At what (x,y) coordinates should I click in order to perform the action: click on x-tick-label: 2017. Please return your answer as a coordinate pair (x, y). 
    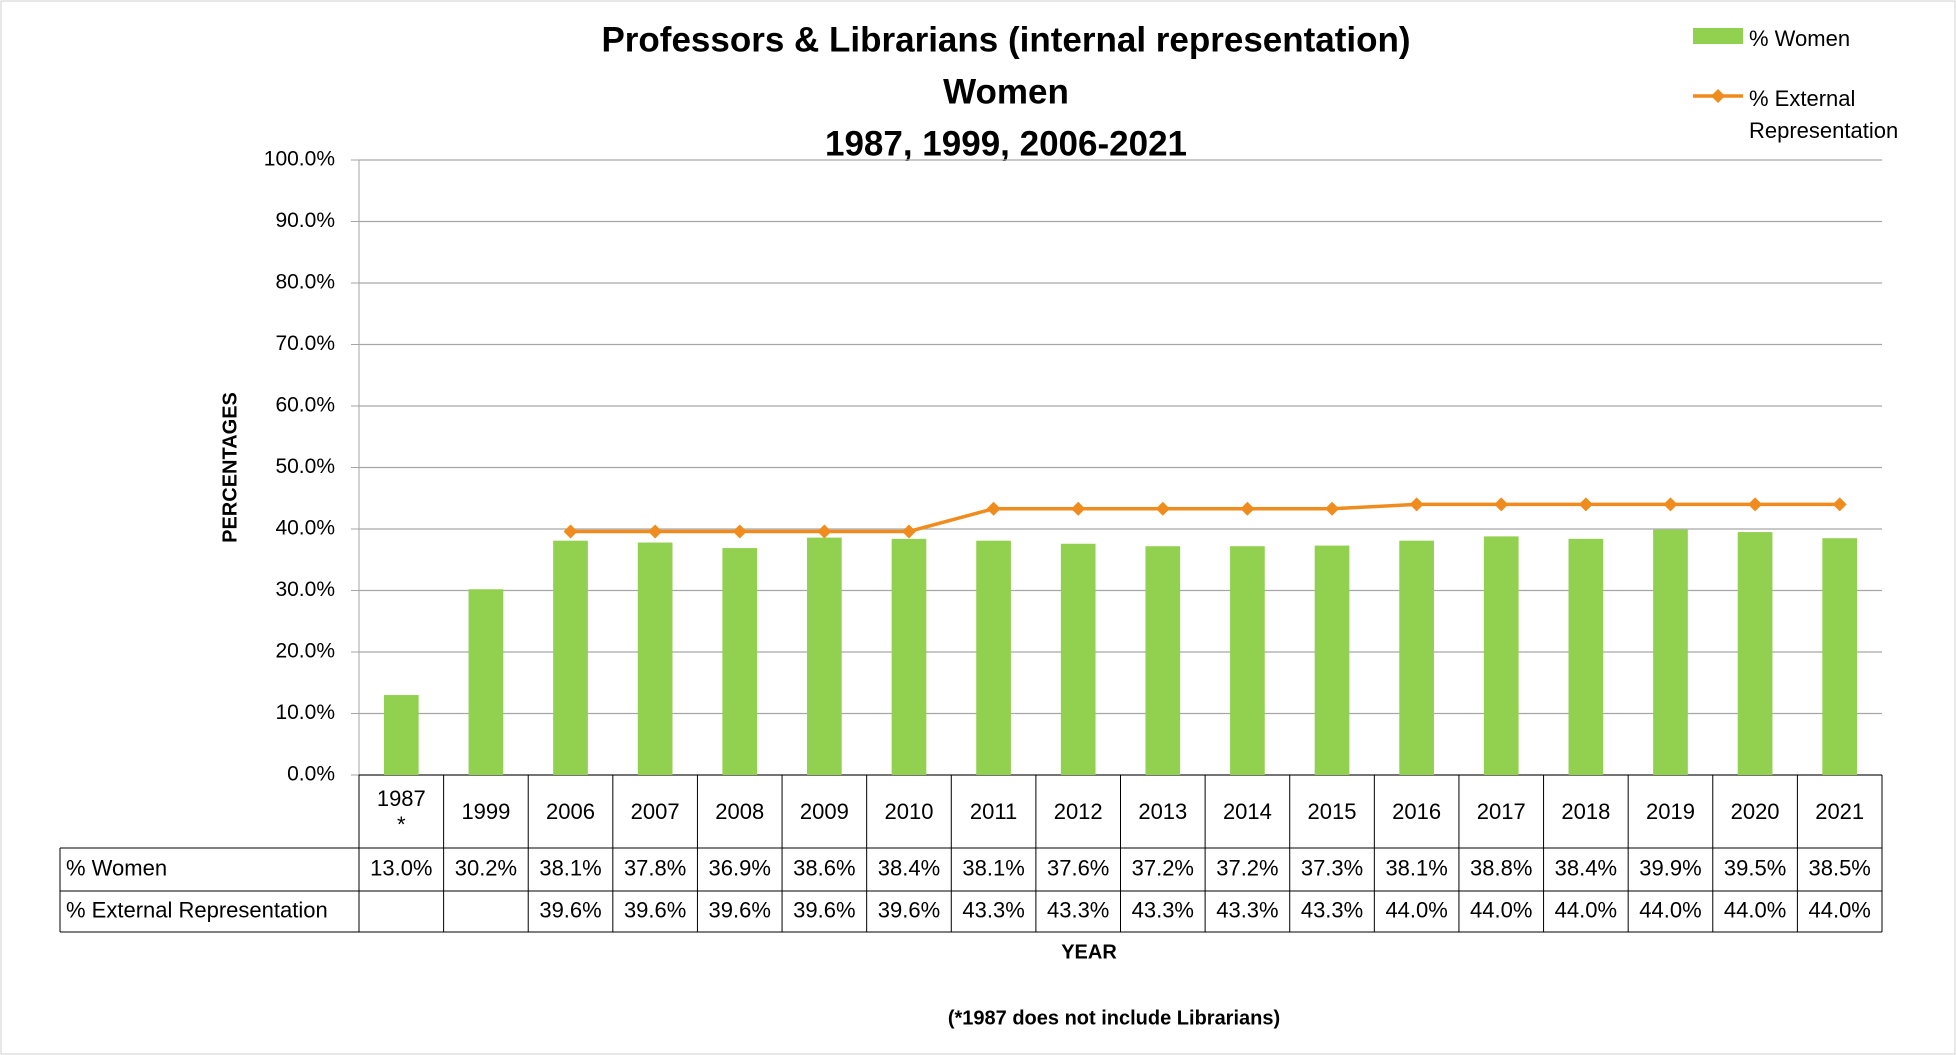
    Looking at the image, I should click on (1501, 811).